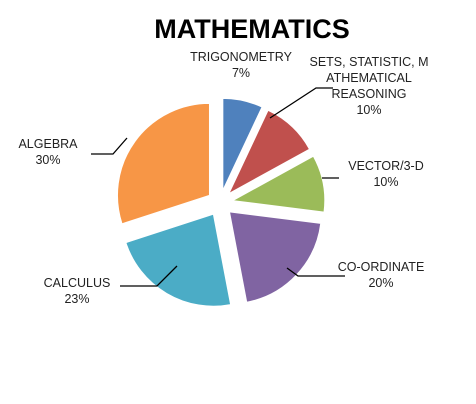 The height and width of the screenshot is (404, 476). Describe the element at coordinates (242, 144) in the screenshot. I see `pie-slice-trigonometry` at that location.